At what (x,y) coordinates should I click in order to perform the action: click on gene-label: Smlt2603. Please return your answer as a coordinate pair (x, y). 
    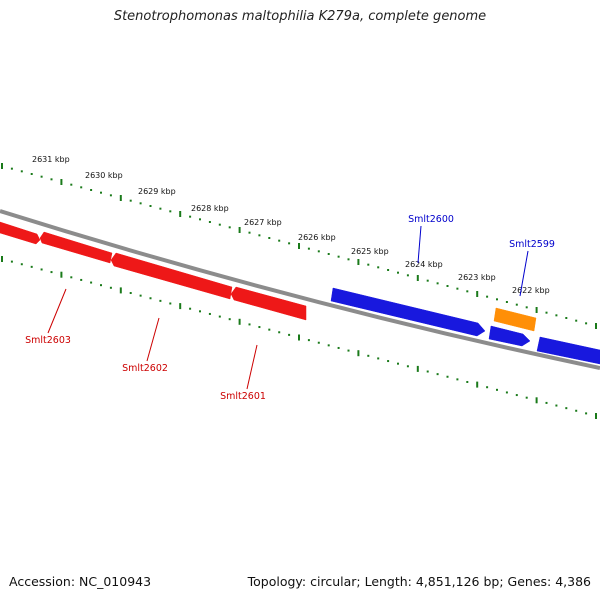
    Looking at the image, I should click on (48, 340).